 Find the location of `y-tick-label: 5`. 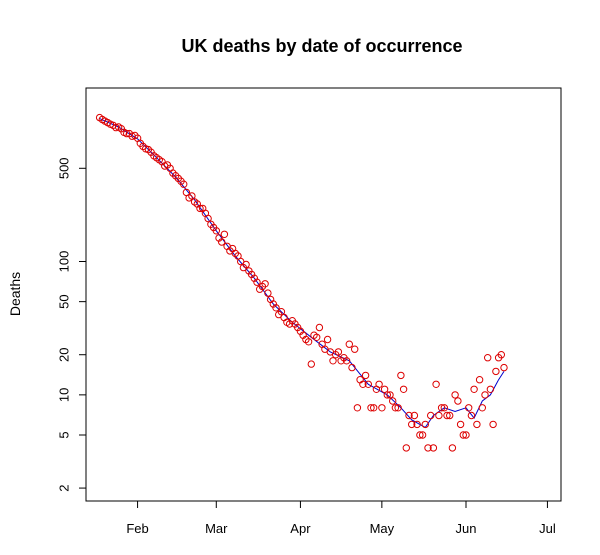

y-tick-label: 5 is located at coordinates (64, 434).